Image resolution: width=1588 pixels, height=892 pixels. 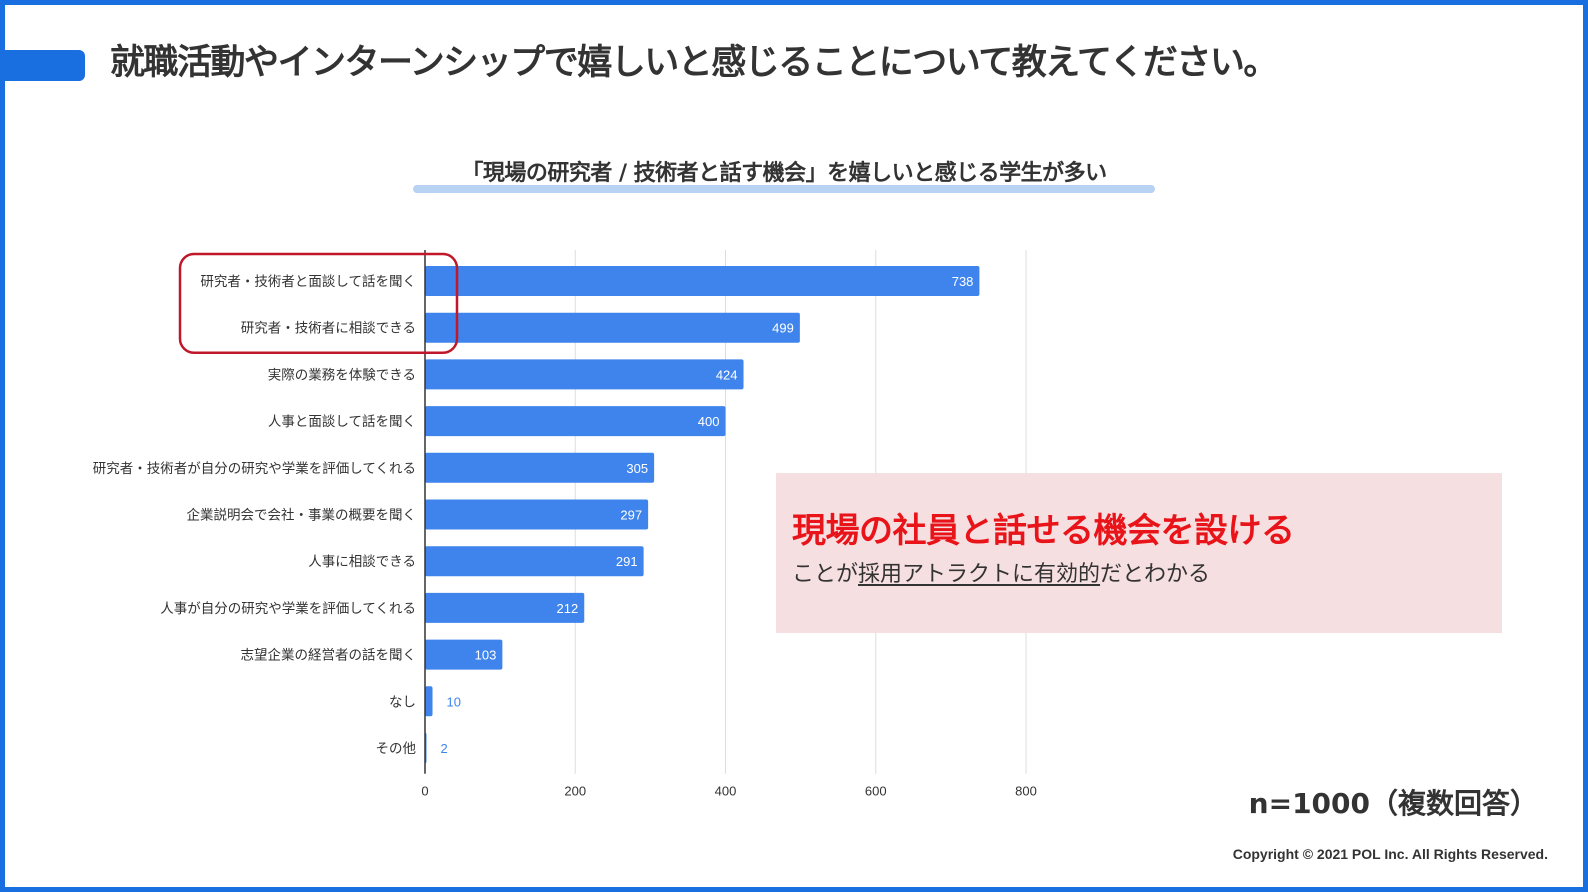 I want to click on data-label: 10, so click(x=454, y=701).